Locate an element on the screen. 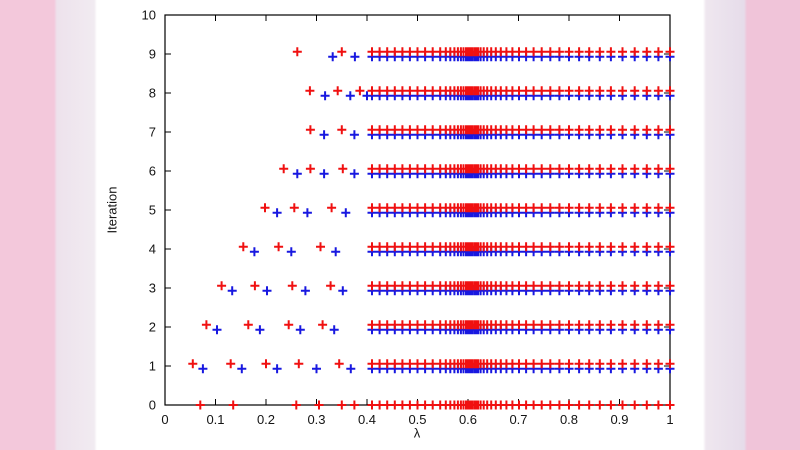 The image size is (800, 450). x-tick-label: 0.8 is located at coordinates (569, 419).